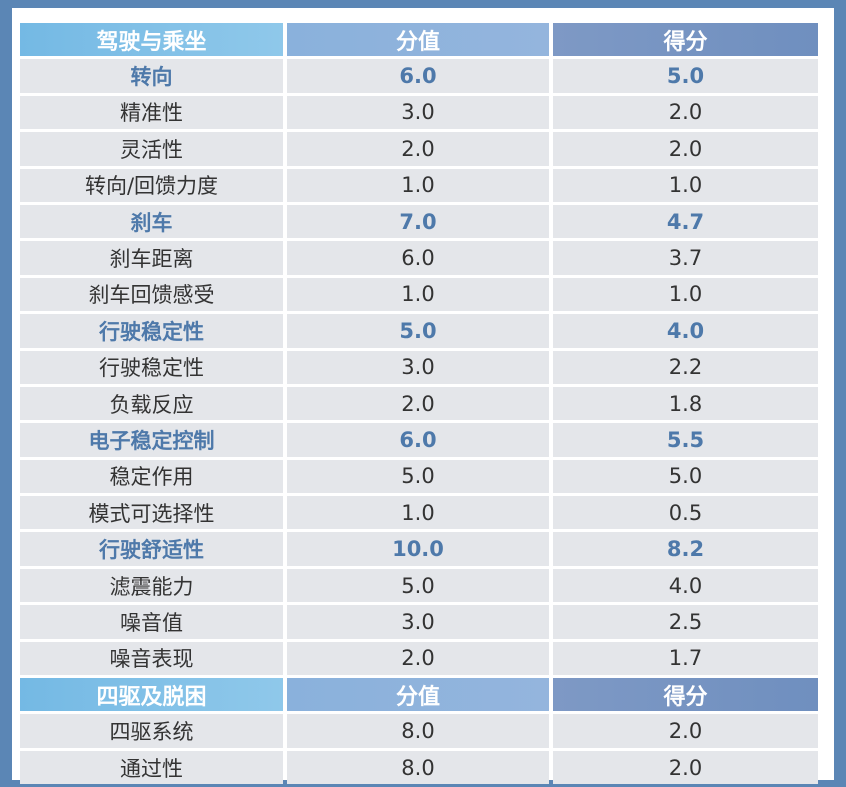 The width and height of the screenshot is (846, 787). I want to click on row-label: 噪音值, so click(151, 622).